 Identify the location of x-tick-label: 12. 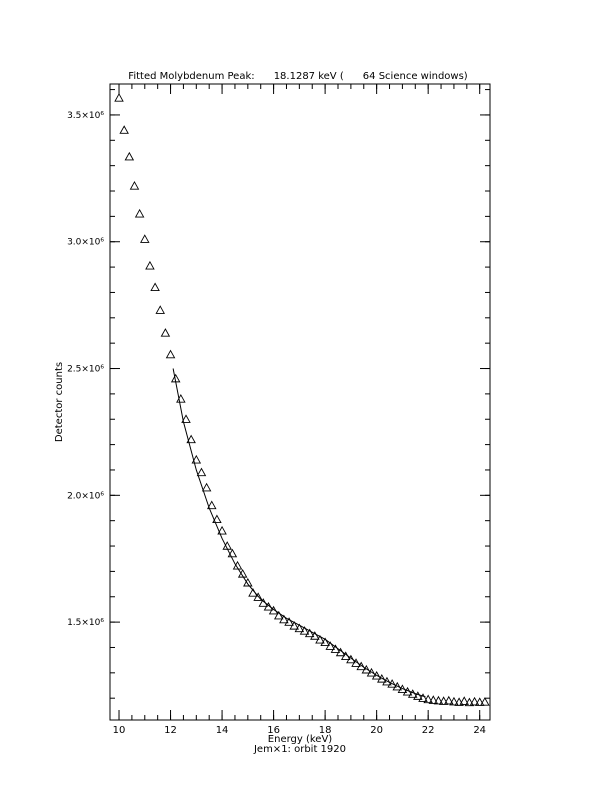
(170, 730).